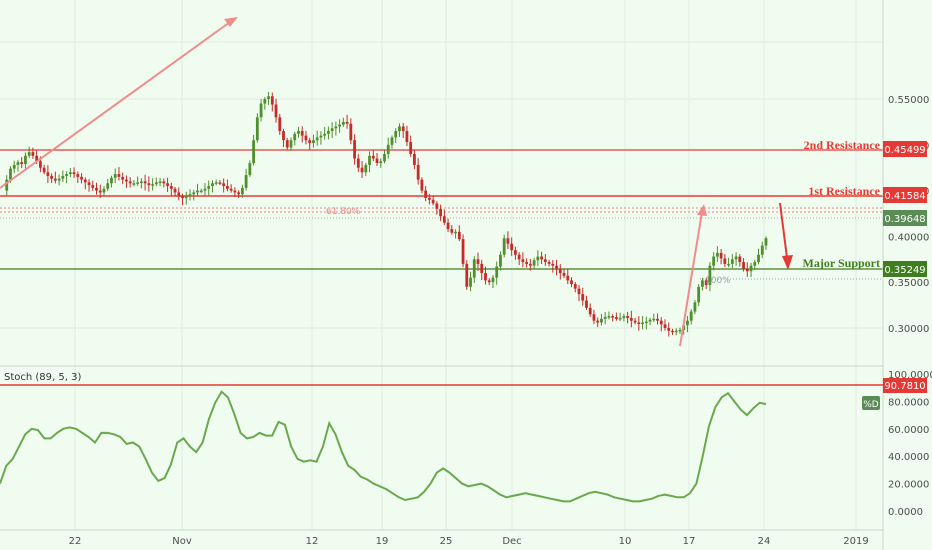 This screenshot has height=550, width=932. I want to click on svg-text: 0.41584, so click(904, 196).